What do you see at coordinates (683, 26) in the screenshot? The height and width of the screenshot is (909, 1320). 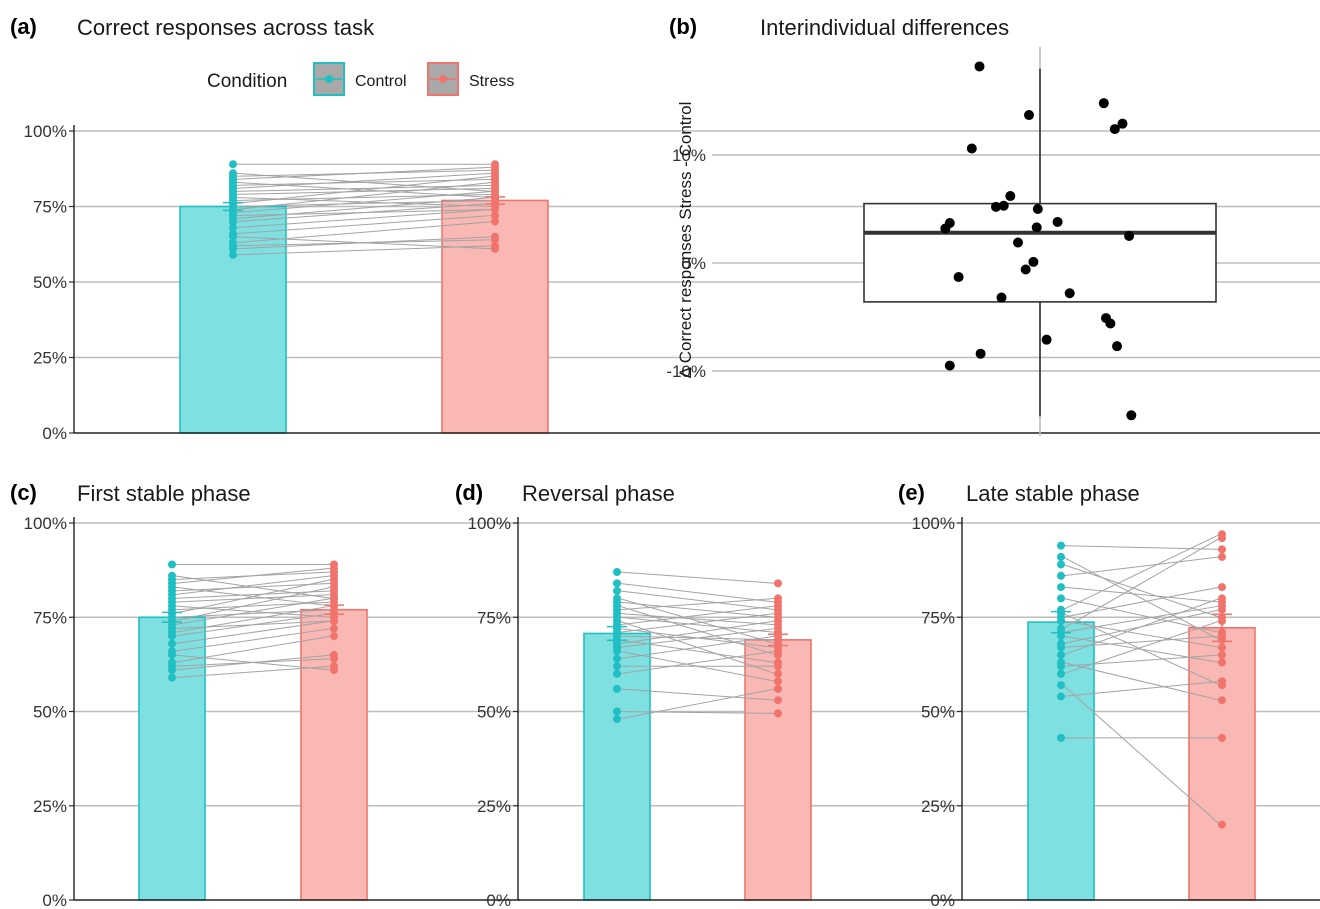 I see `panel-tag-b: (b)` at bounding box center [683, 26].